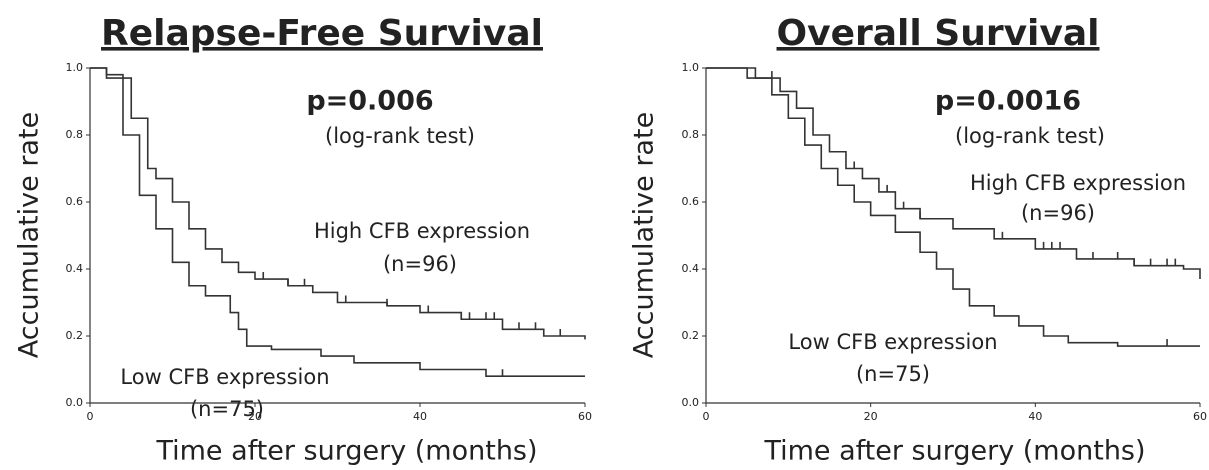  What do you see at coordinates (938, 33) in the screenshot?
I see `chart-title: Overall Survival` at bounding box center [938, 33].